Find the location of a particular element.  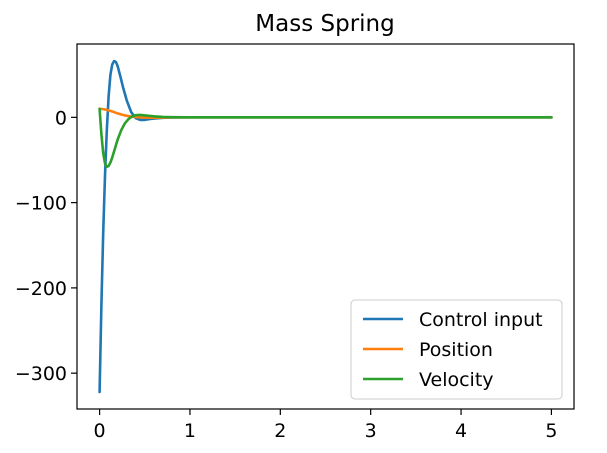

x-tick-label: 2 is located at coordinates (280, 431).